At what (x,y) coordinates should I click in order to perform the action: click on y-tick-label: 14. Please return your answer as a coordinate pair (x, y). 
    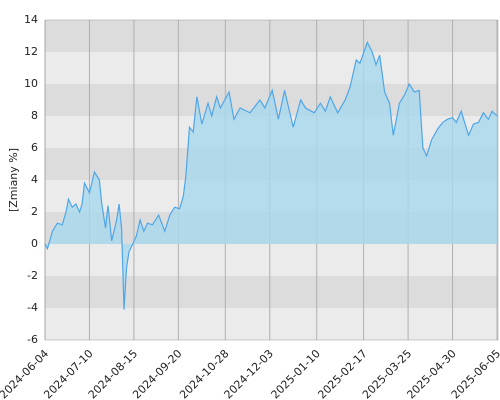
    Looking at the image, I should click on (31, 19).